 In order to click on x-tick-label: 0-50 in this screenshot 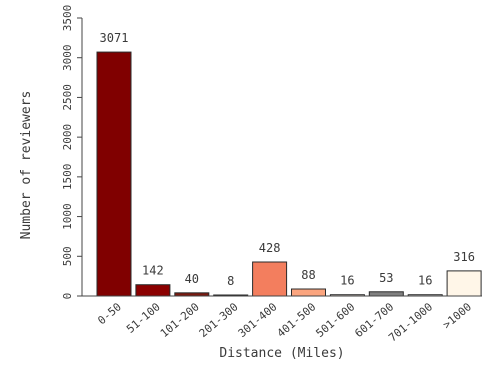, I will do `click(109, 313)`.